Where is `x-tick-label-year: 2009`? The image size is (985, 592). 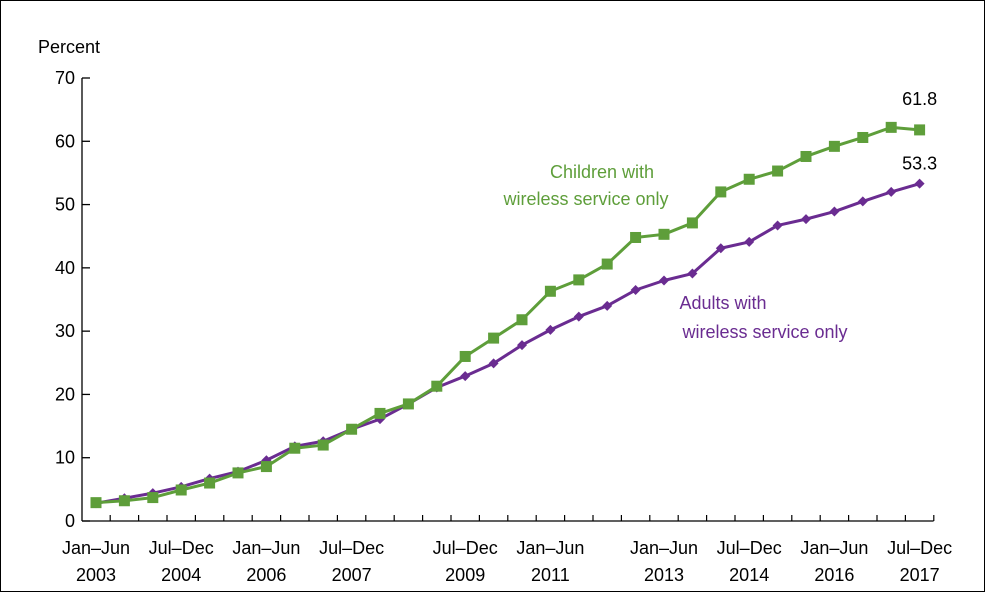
x-tick-label-year: 2009 is located at coordinates (465, 575).